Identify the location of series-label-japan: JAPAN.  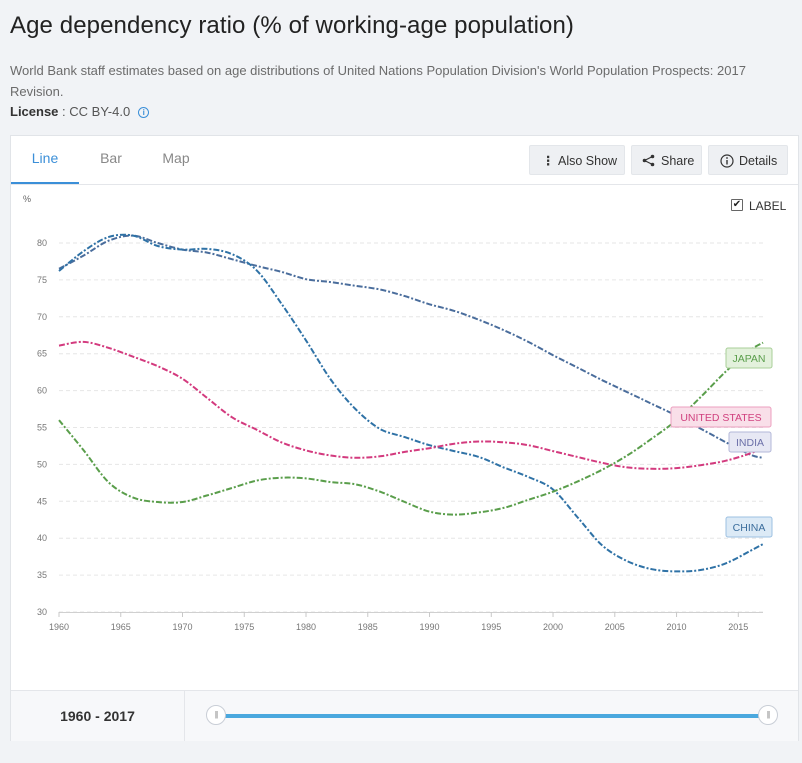
(748, 359).